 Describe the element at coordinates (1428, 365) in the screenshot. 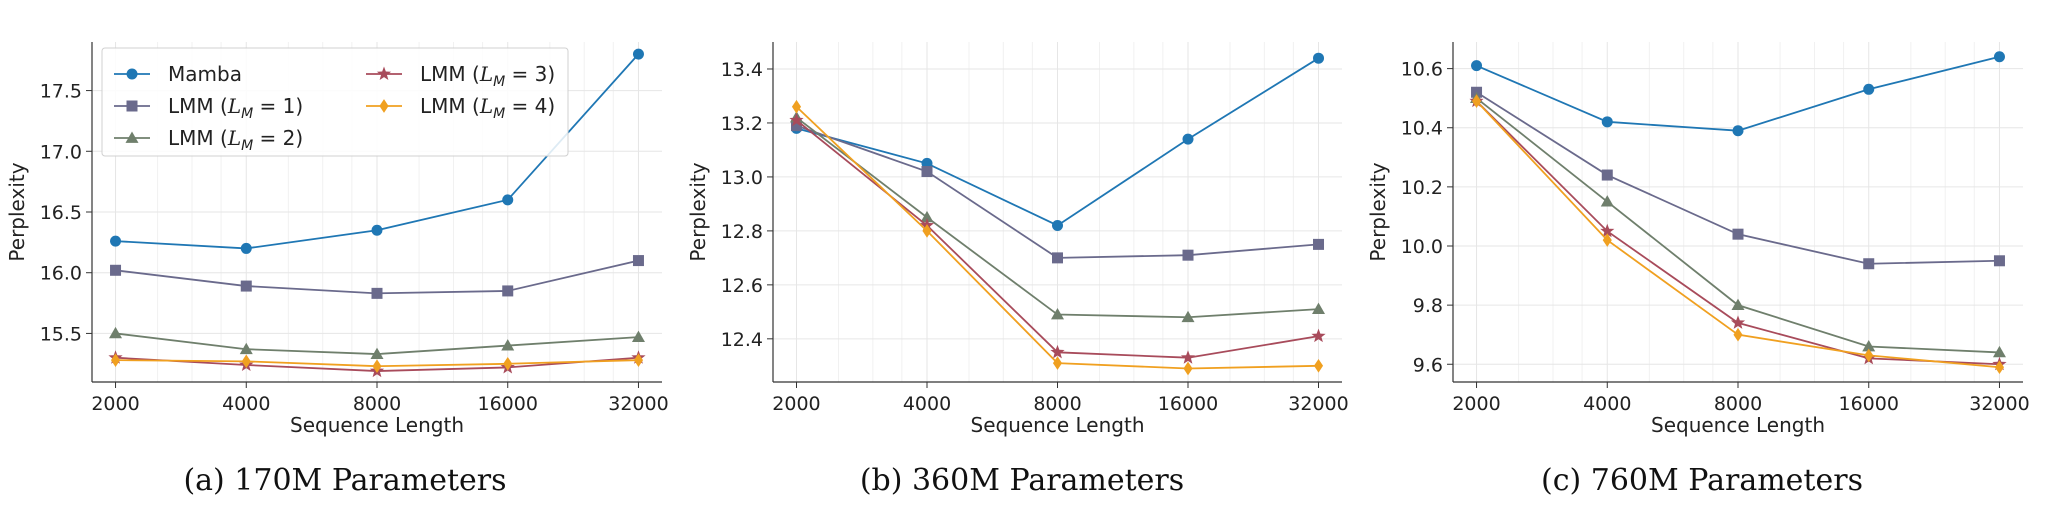

I see `y-tick-label: 9.6` at that location.